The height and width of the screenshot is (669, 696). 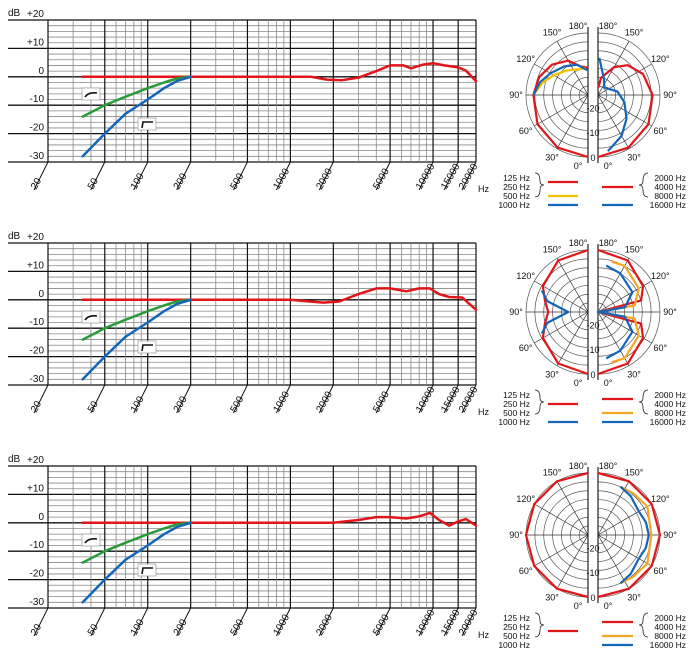 I want to click on icon-box, so click(x=147, y=347).